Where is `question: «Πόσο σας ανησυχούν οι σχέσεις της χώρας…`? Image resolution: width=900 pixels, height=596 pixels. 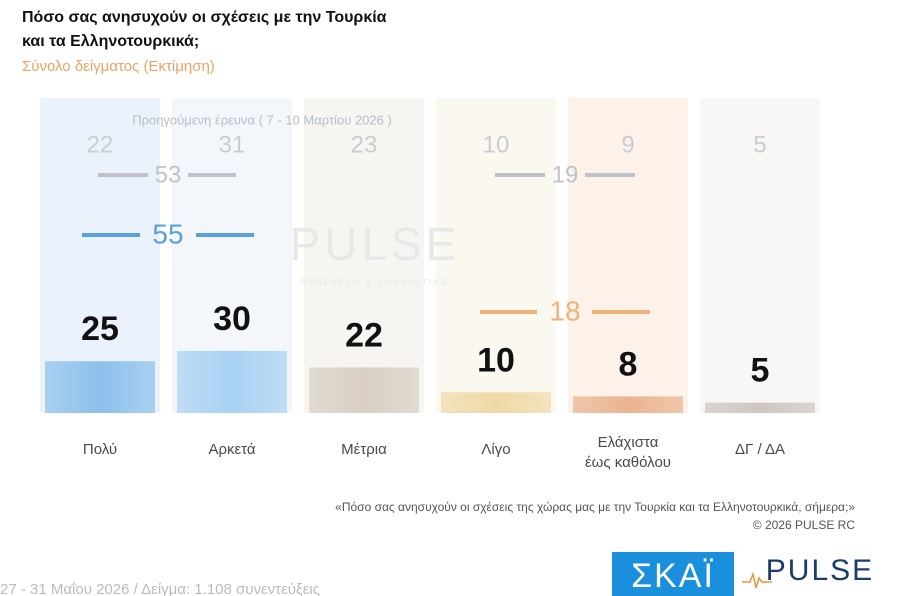
question: «Πόσο σας ανησυχούν οι σχέσεις της χώρας… is located at coordinates (595, 507).